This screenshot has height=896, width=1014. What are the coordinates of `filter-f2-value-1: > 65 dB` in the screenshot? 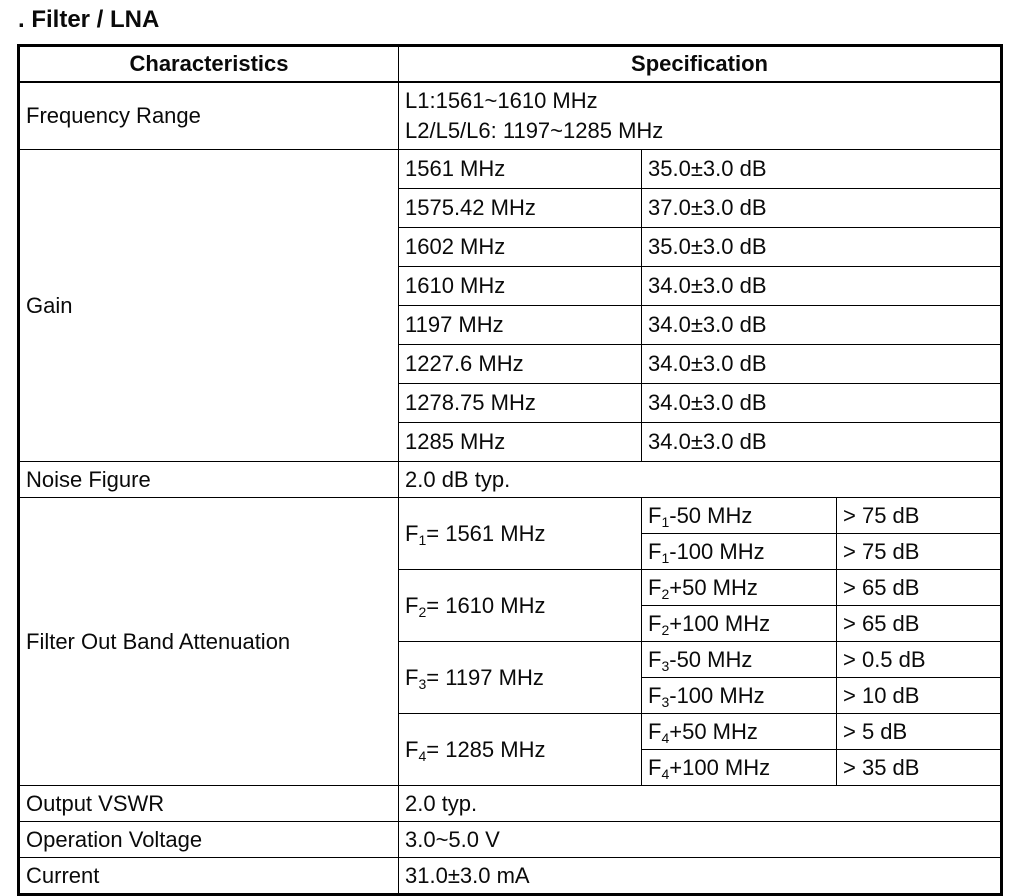 It's located at (919, 587).